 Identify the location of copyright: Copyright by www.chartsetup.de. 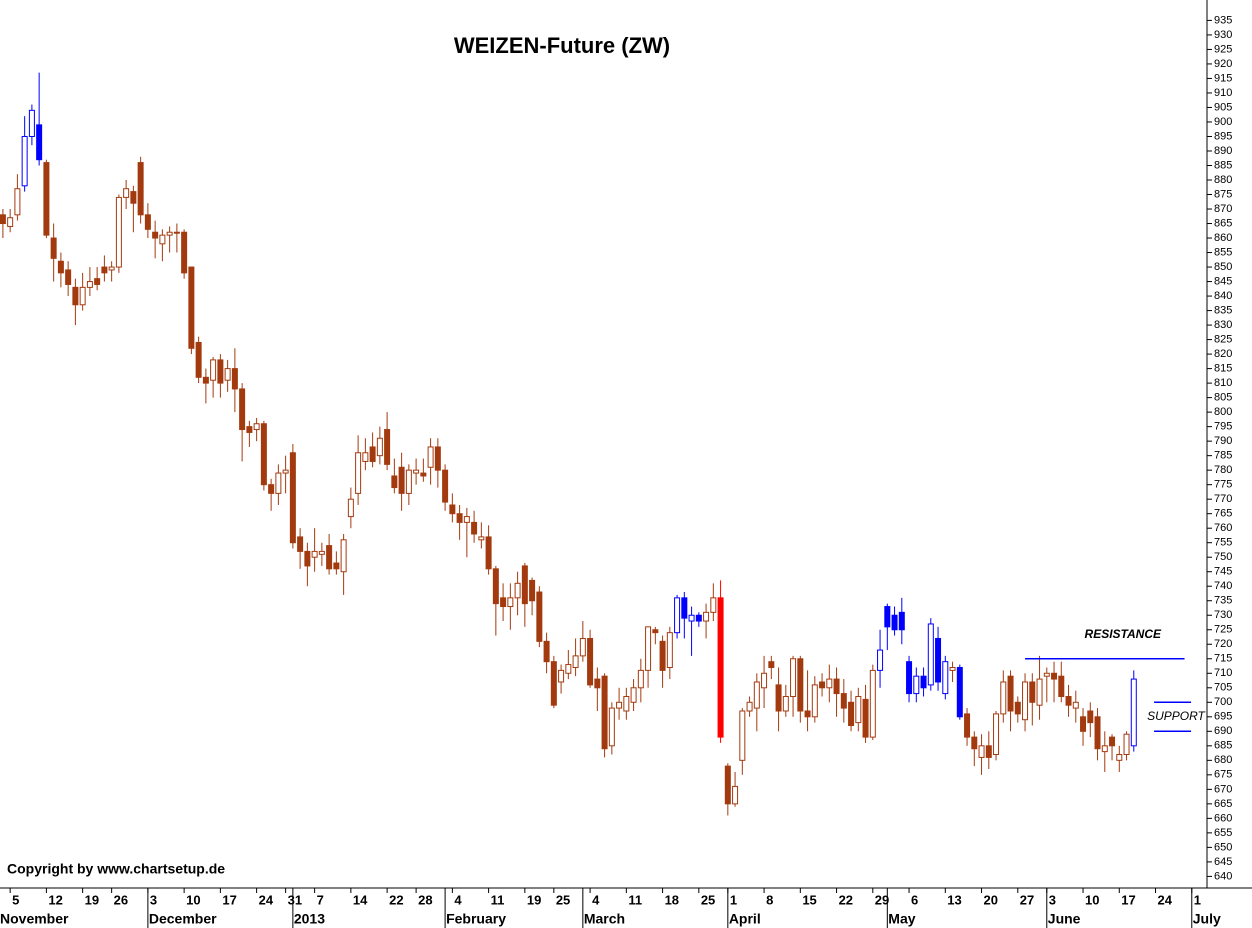
(116, 869).